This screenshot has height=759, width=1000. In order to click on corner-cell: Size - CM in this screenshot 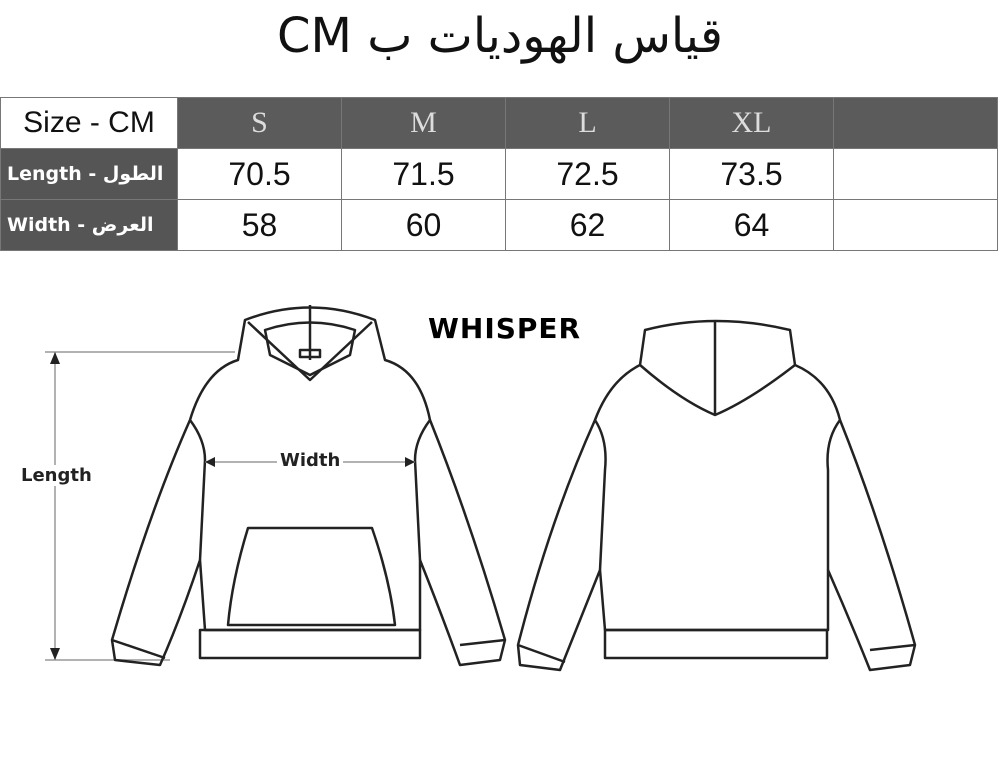, I will do `click(89, 123)`.